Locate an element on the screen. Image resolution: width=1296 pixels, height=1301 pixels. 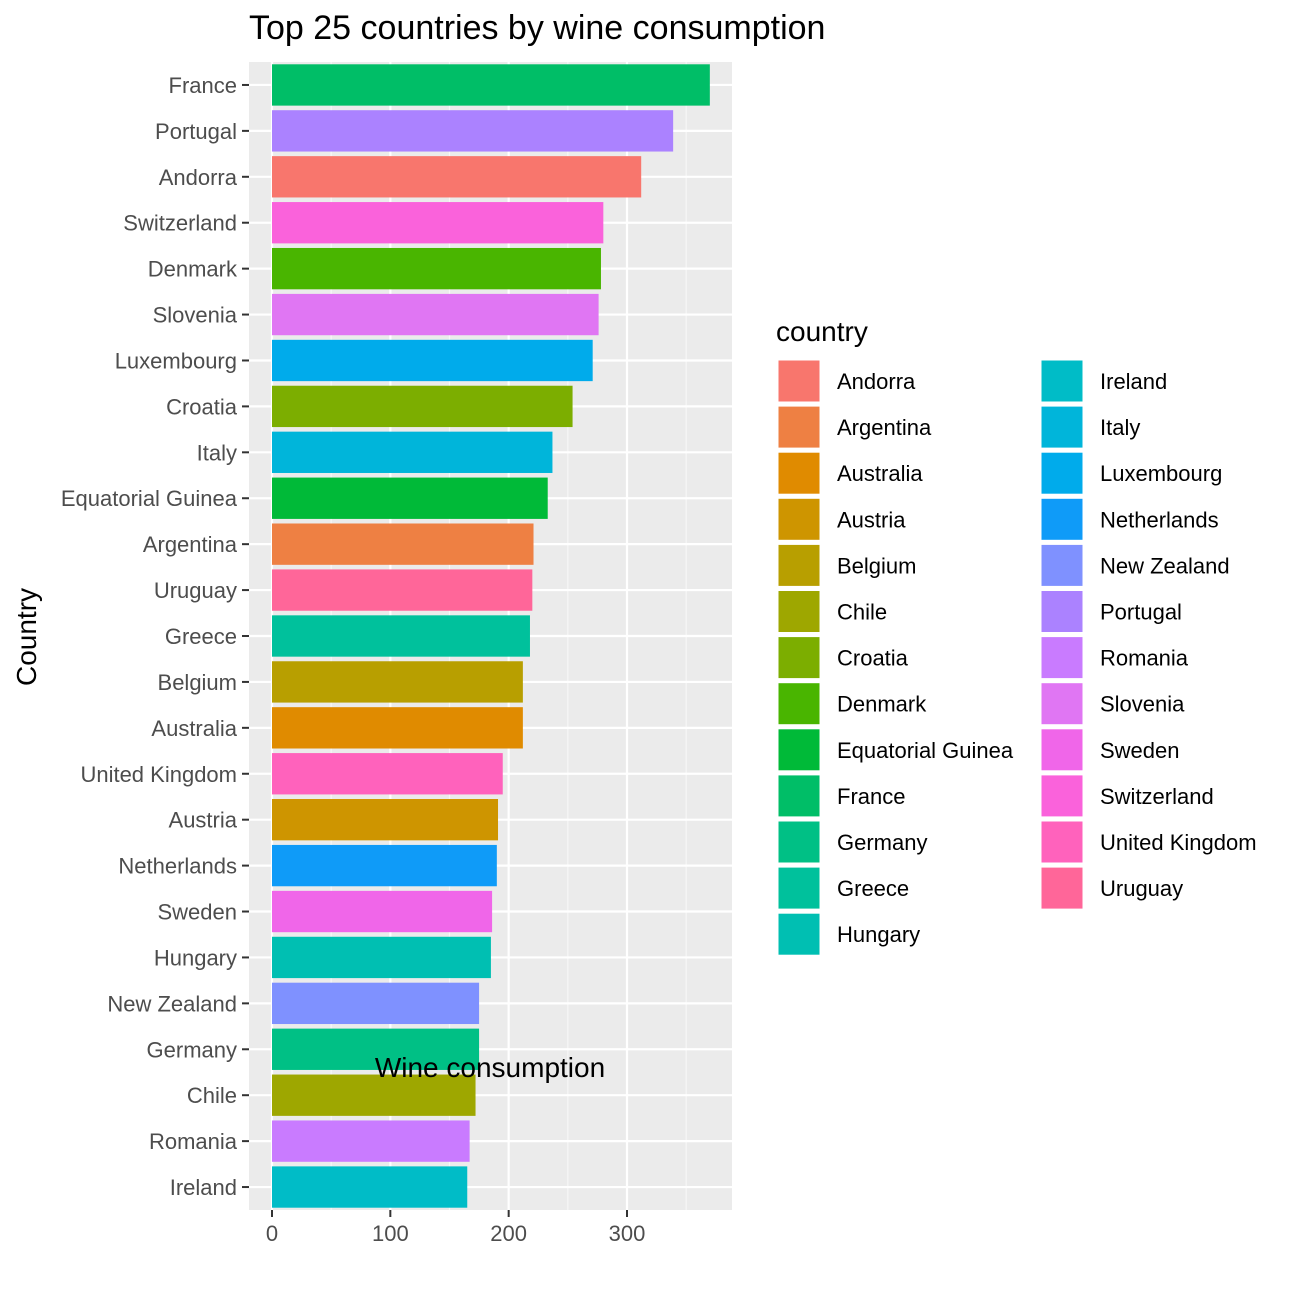
legend-label: Denmark is located at coordinates (882, 704).